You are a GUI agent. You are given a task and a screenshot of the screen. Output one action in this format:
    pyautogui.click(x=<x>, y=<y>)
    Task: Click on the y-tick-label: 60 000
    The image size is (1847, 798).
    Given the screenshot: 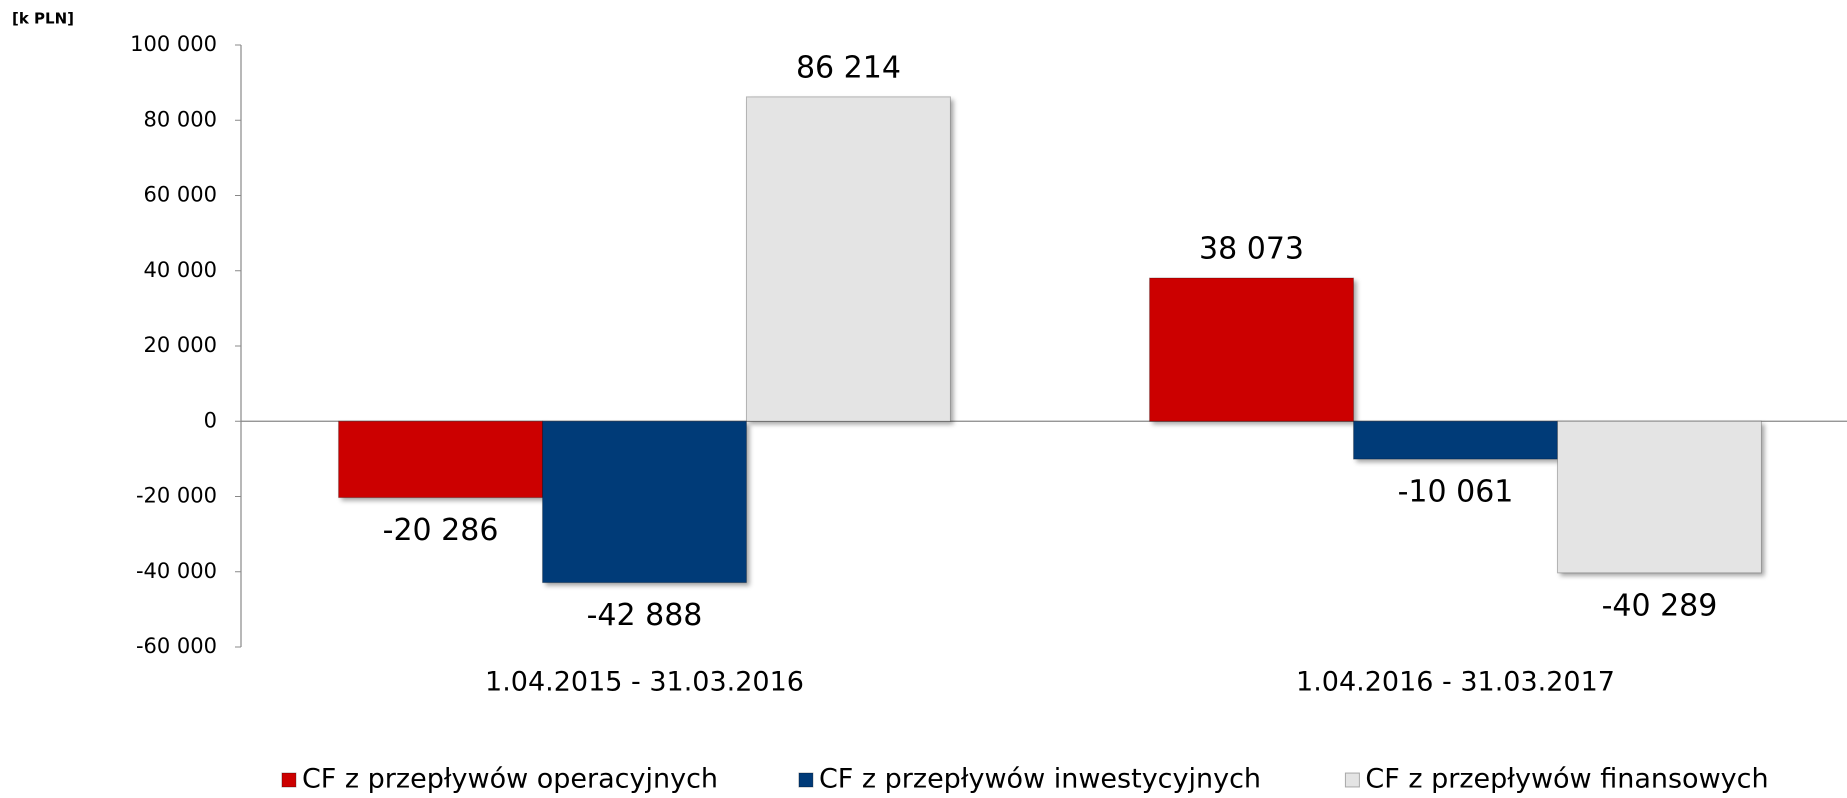 What is the action you would take?
    pyautogui.click(x=180, y=195)
    